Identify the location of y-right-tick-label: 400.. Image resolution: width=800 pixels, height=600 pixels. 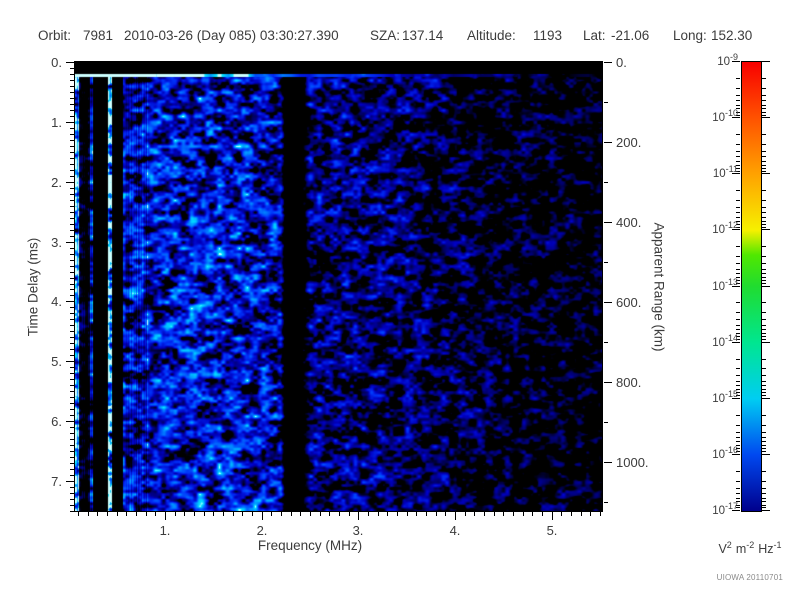
(629, 222).